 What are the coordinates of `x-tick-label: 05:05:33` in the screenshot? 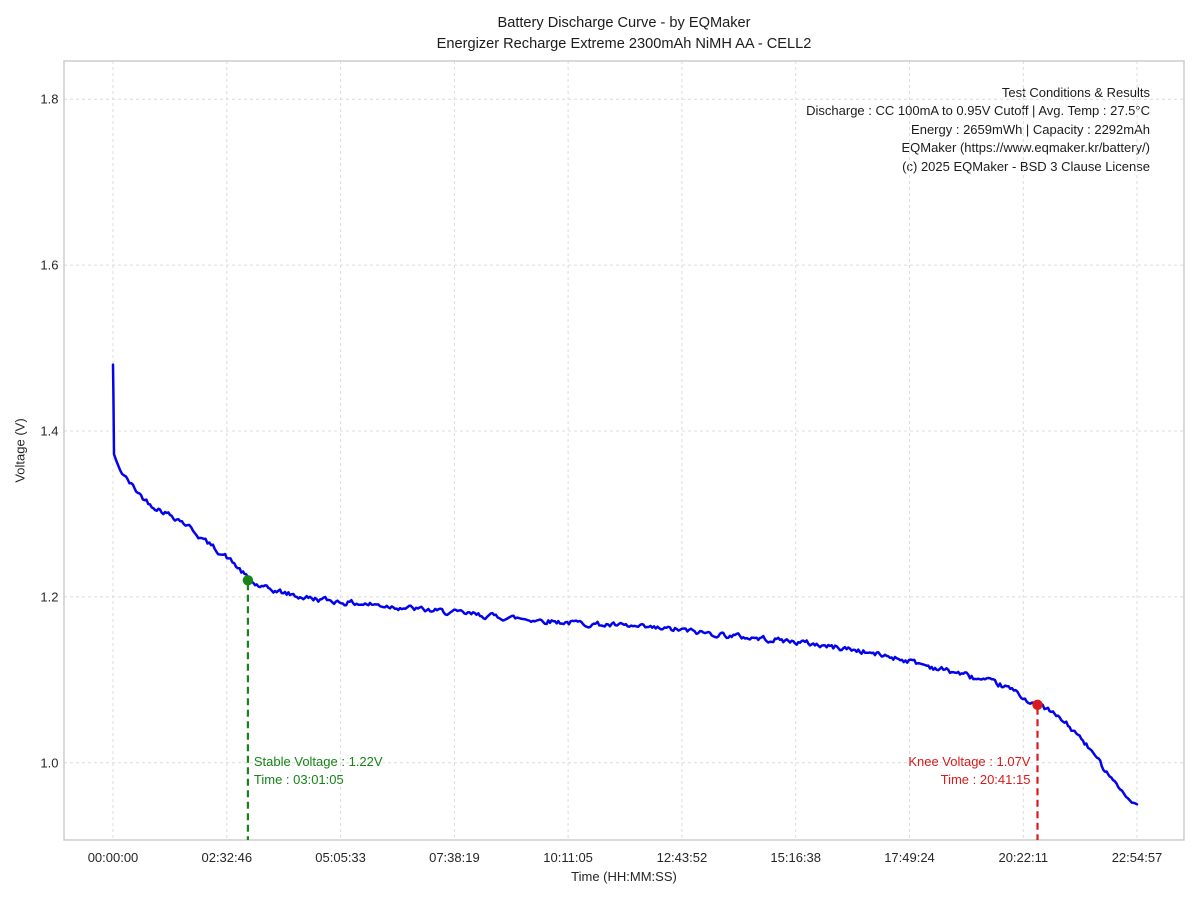 It's located at (340, 857).